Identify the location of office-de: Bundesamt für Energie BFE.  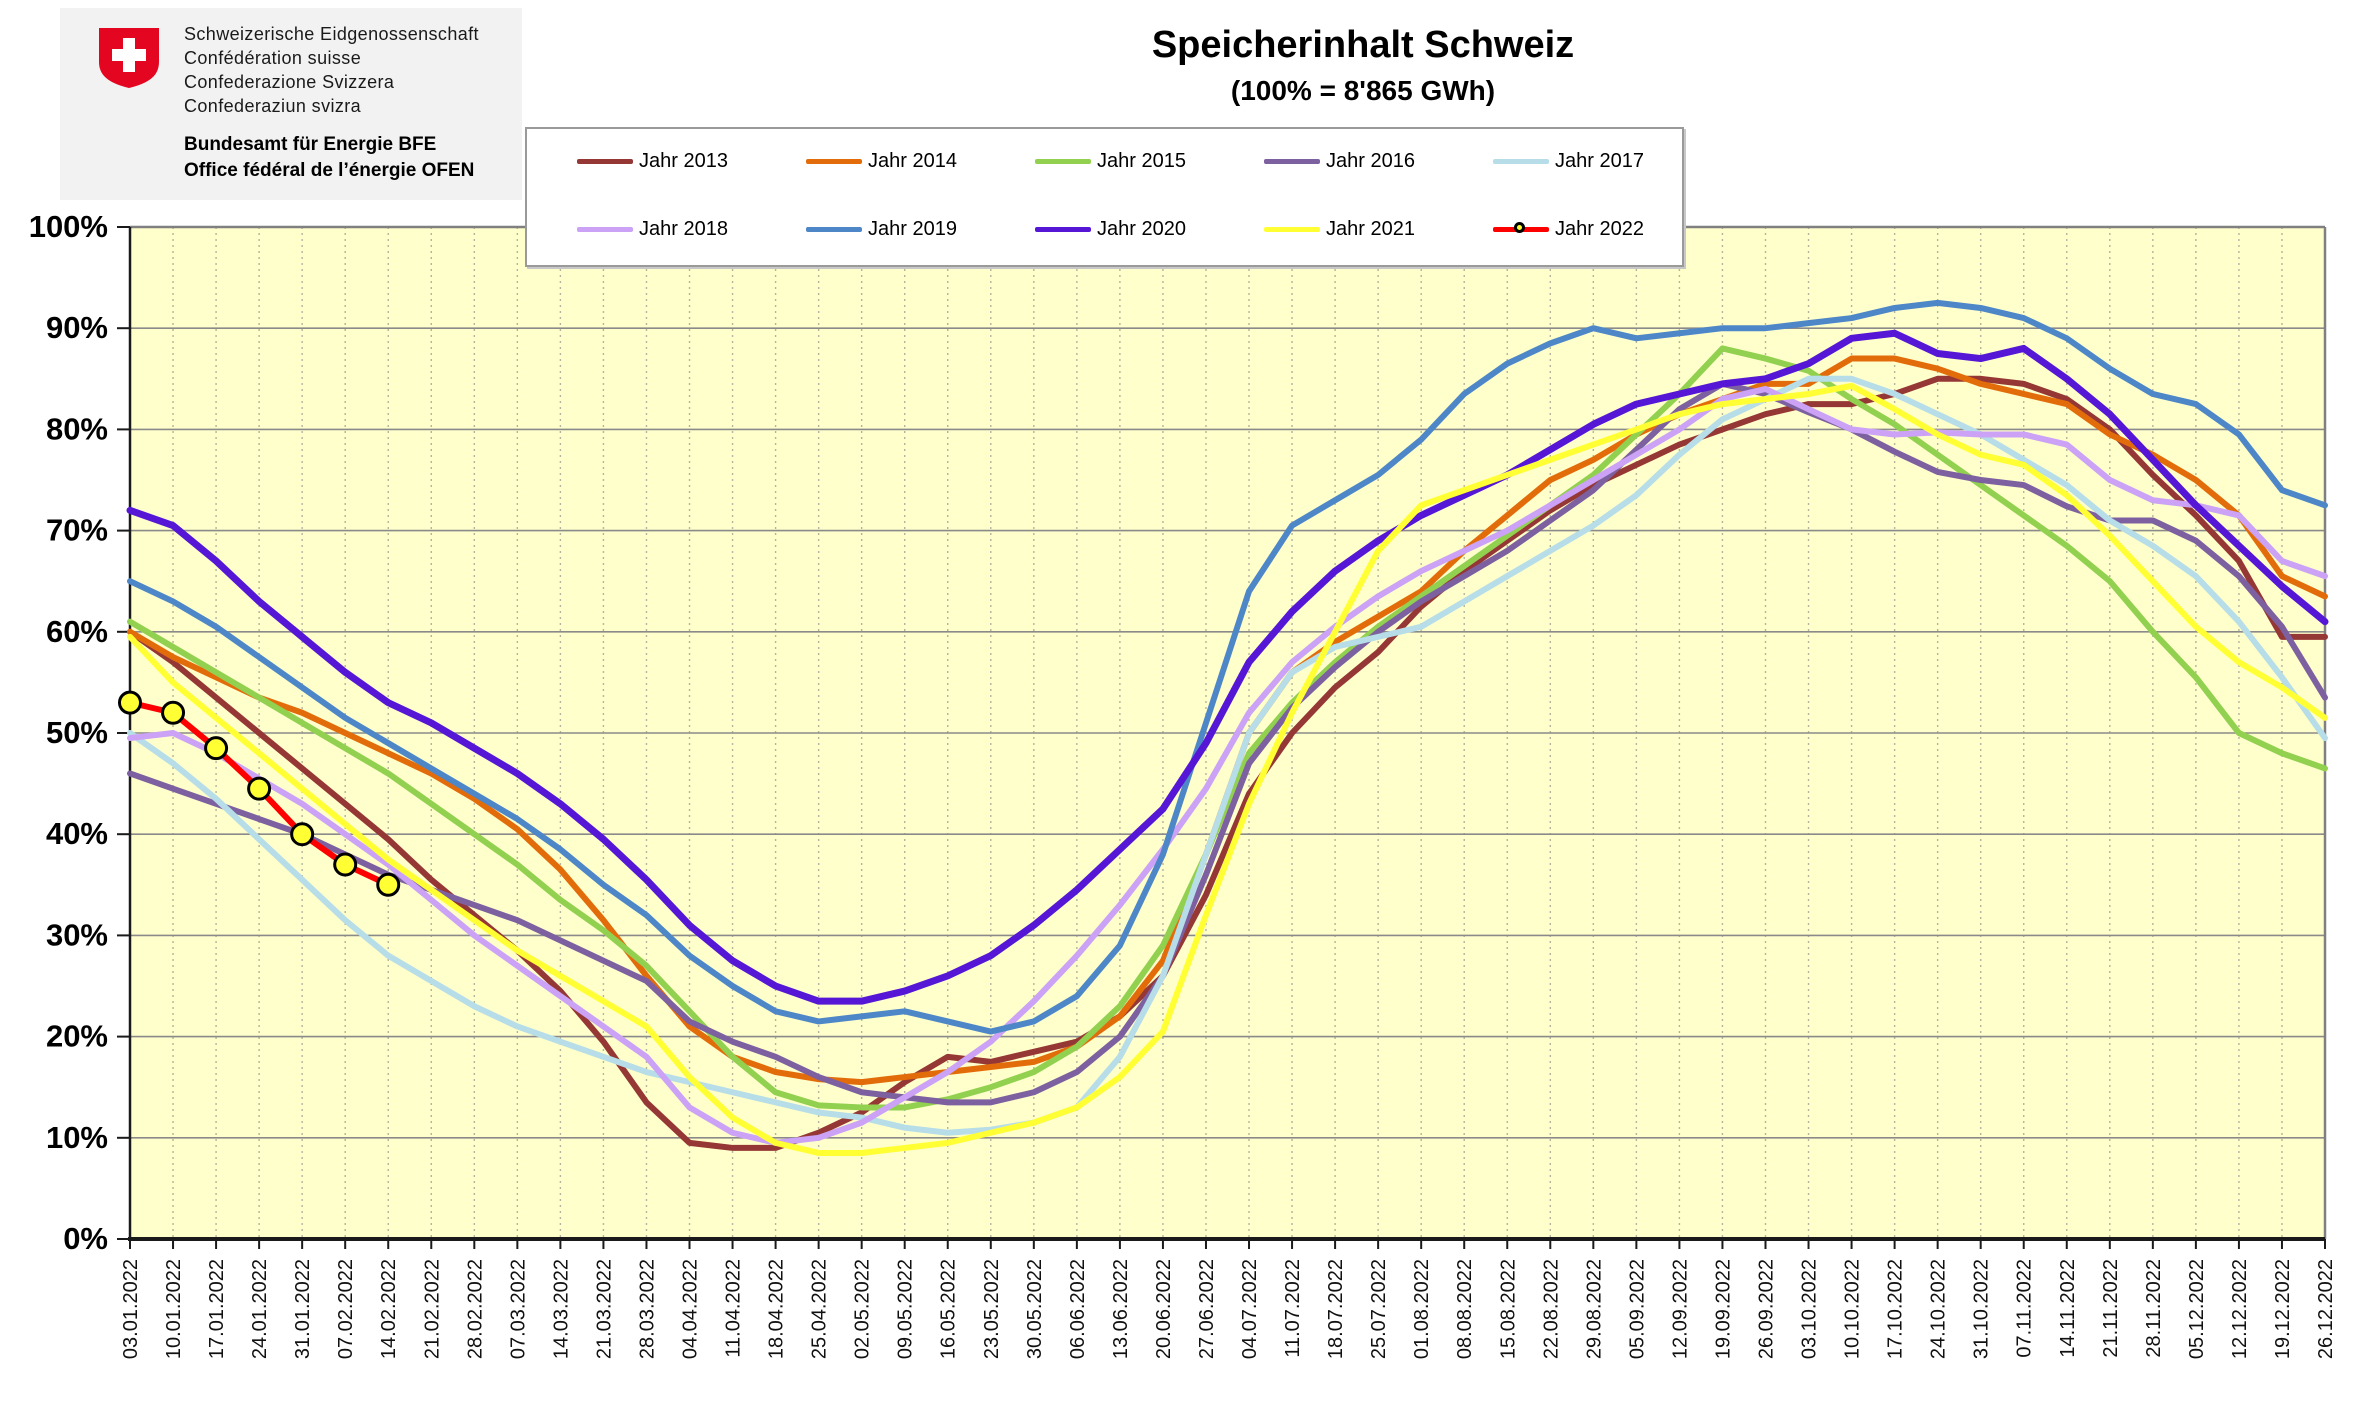
(310, 144).